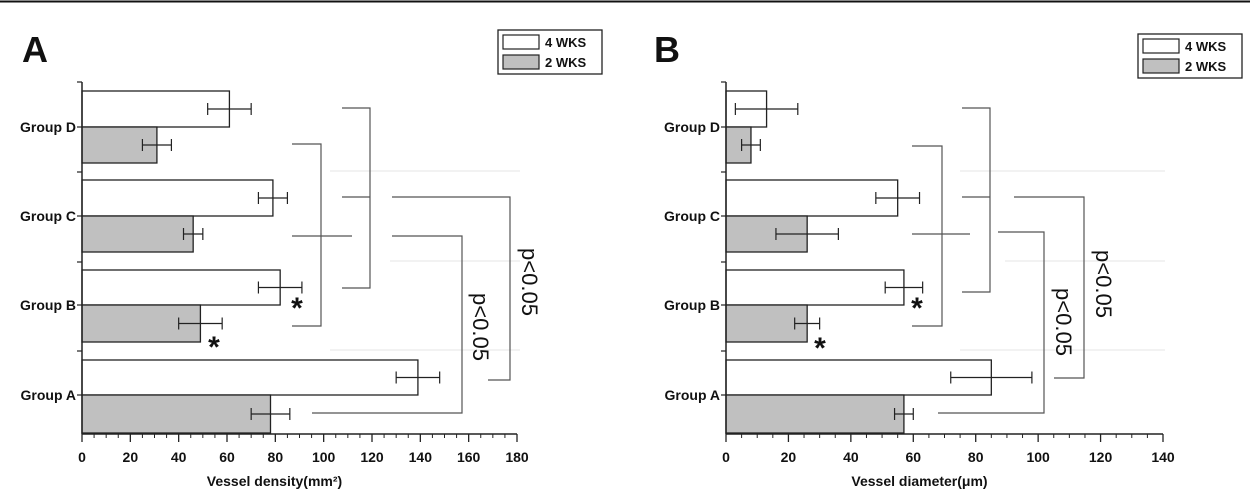 This screenshot has height=497, width=1250. I want to click on panel-label: B, so click(667, 49).